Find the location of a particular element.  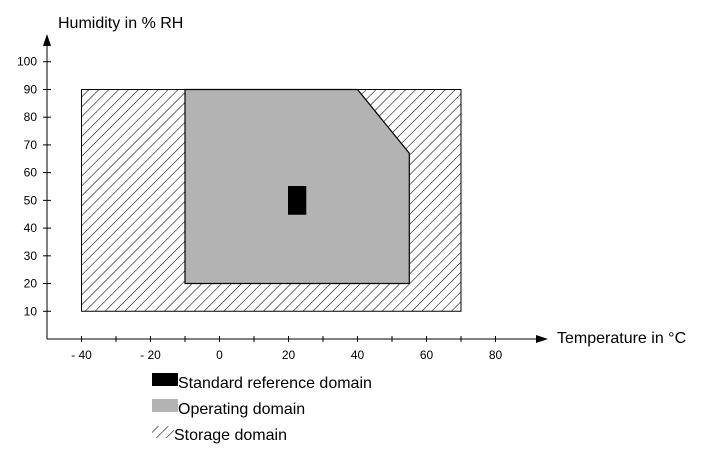

y-tick-label: 10 is located at coordinates (31, 311).